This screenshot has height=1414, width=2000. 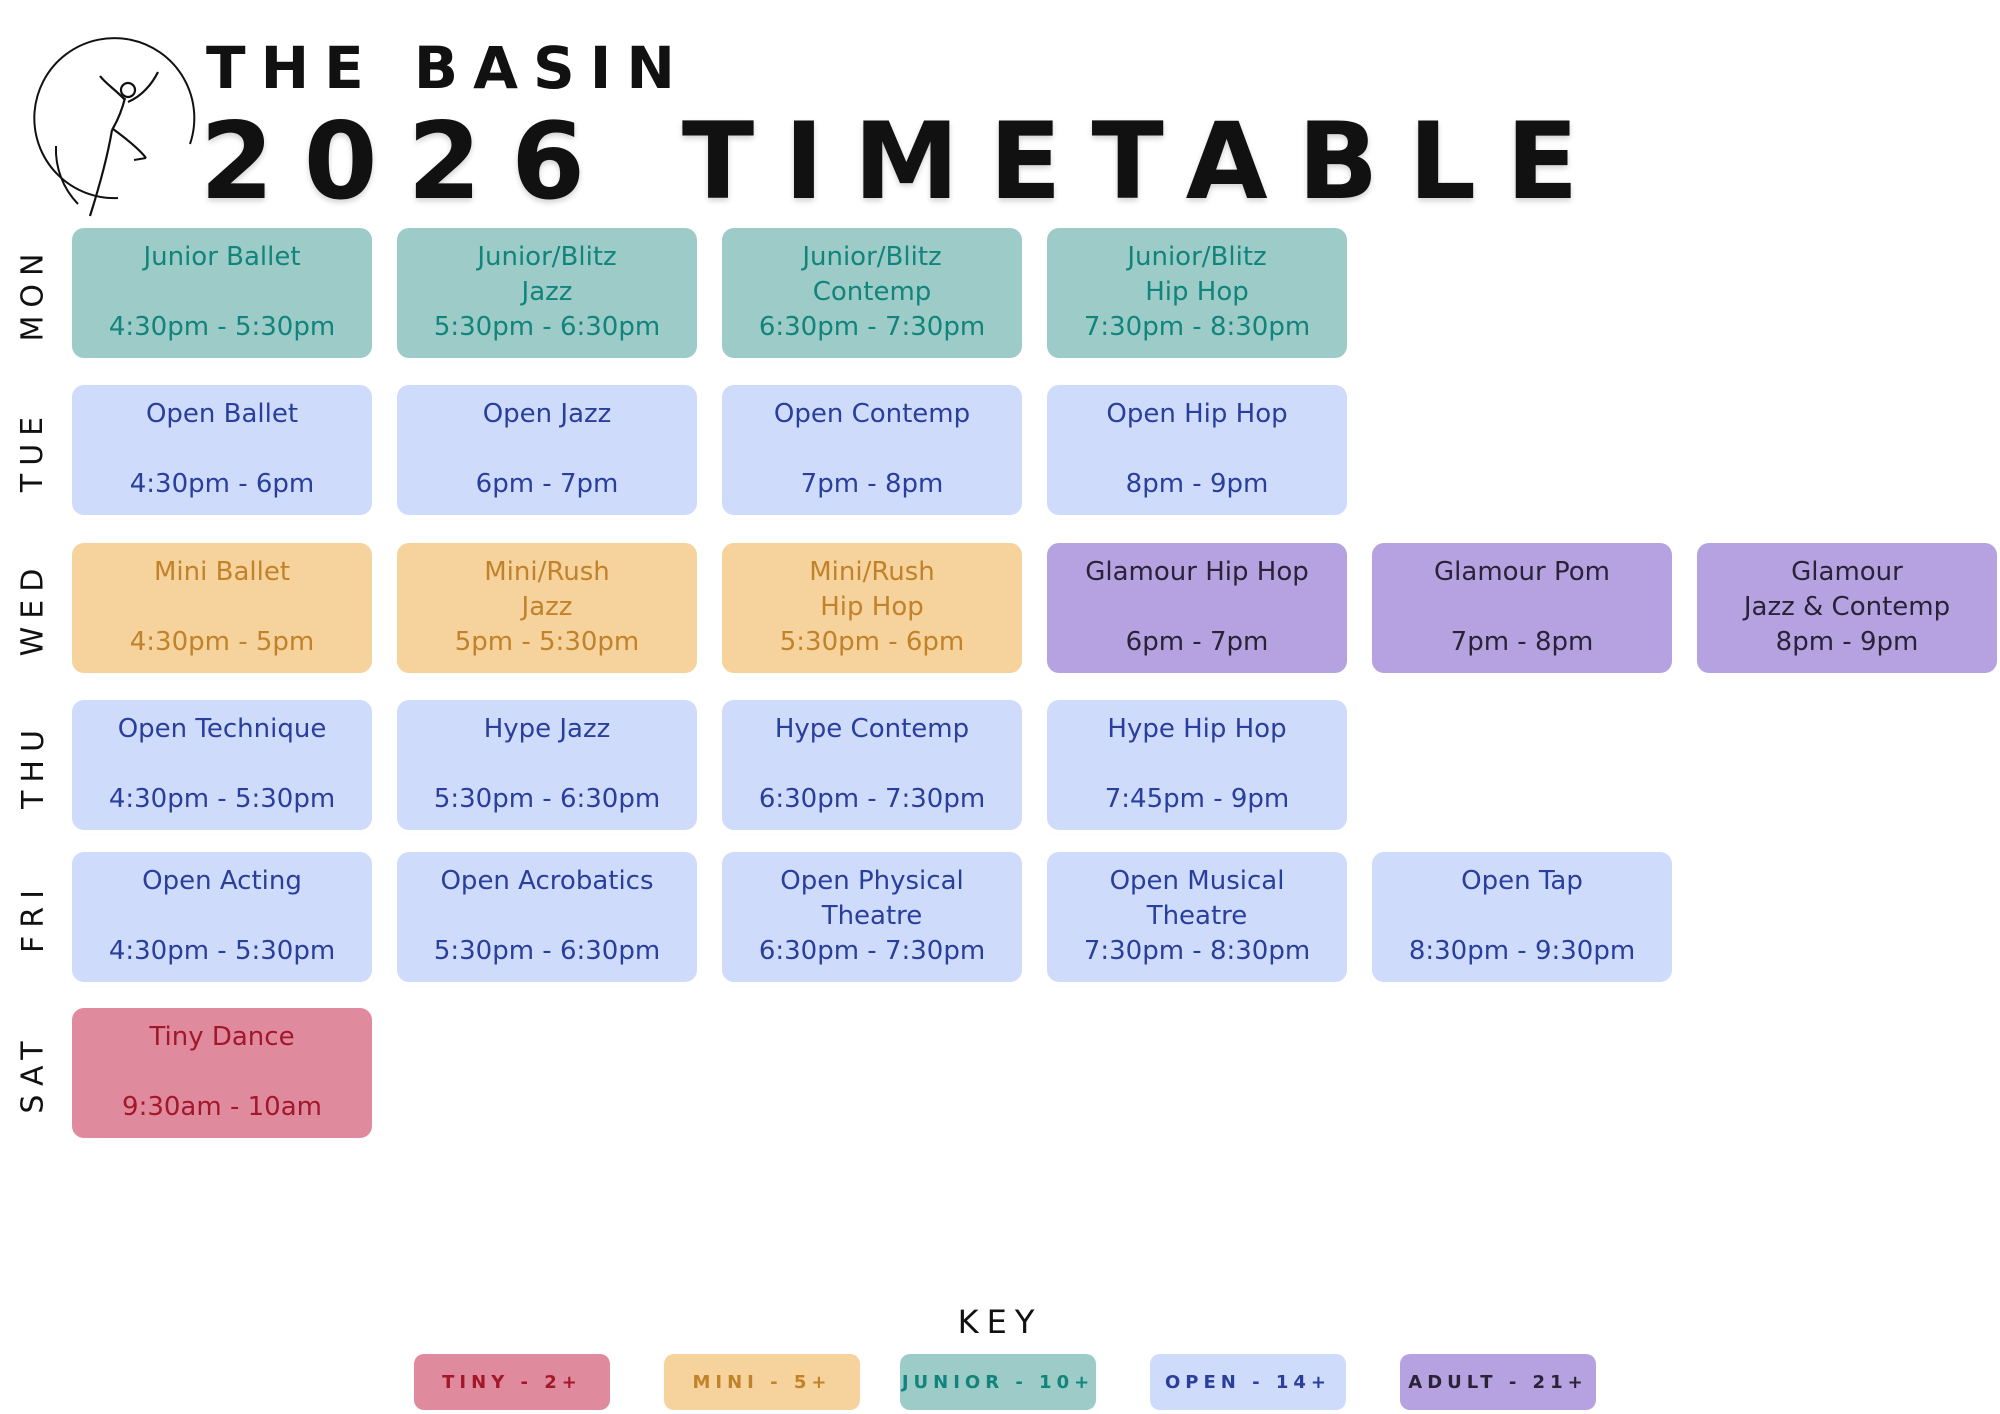 I want to click on day-label-text: TUE, so click(x=33, y=450).